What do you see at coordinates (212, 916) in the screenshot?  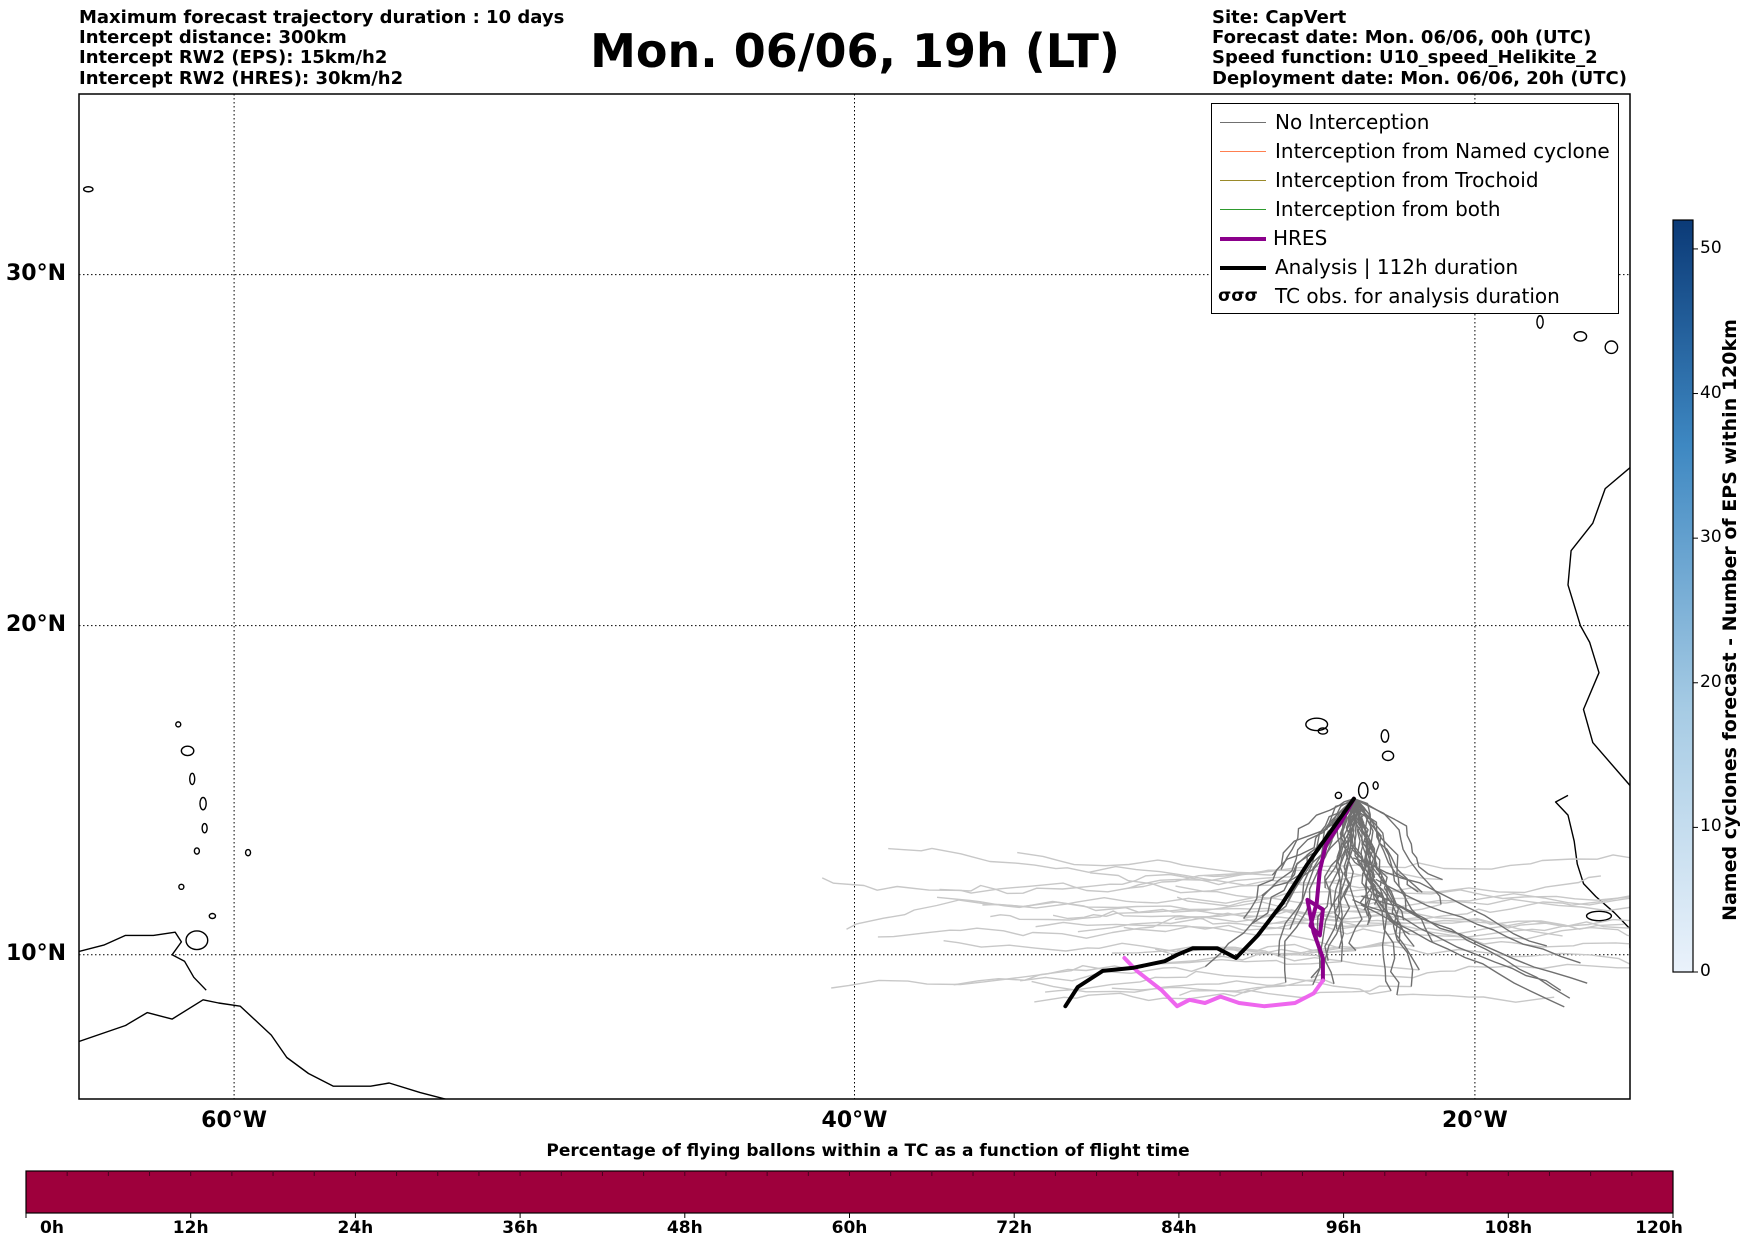 I see `island-tobago` at bounding box center [212, 916].